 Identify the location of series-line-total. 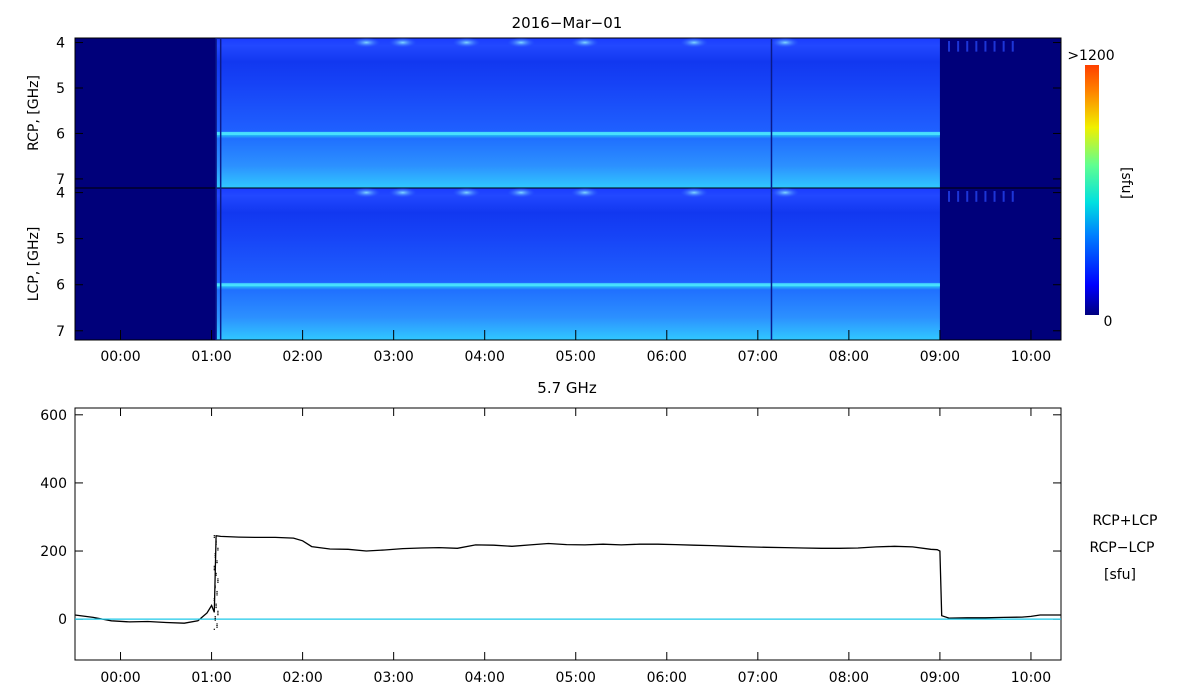
(567, 579).